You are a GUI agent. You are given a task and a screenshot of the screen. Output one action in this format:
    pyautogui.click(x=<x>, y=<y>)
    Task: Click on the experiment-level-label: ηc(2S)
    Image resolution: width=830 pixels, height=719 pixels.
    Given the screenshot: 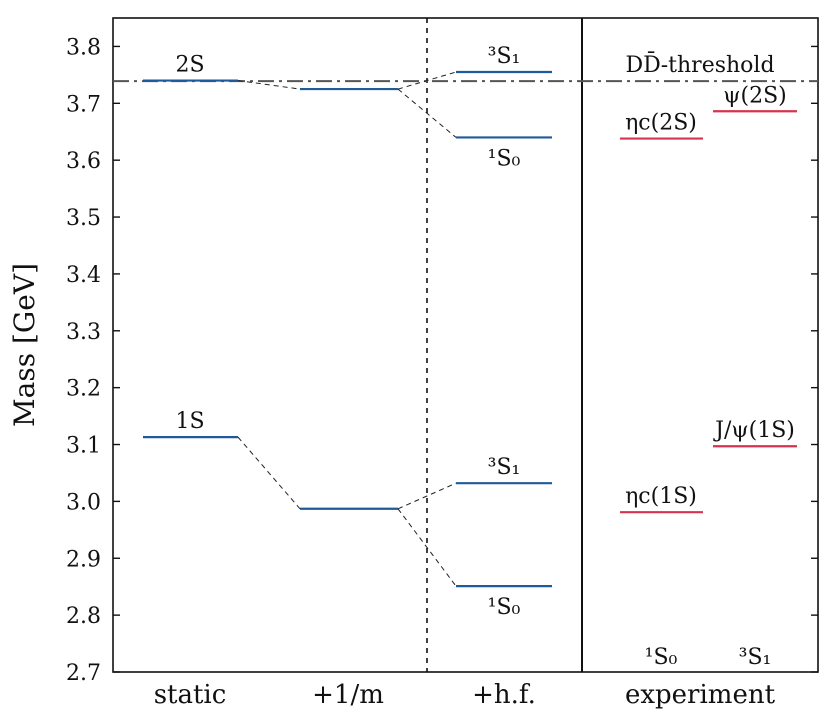 What is the action you would take?
    pyautogui.click(x=661, y=123)
    